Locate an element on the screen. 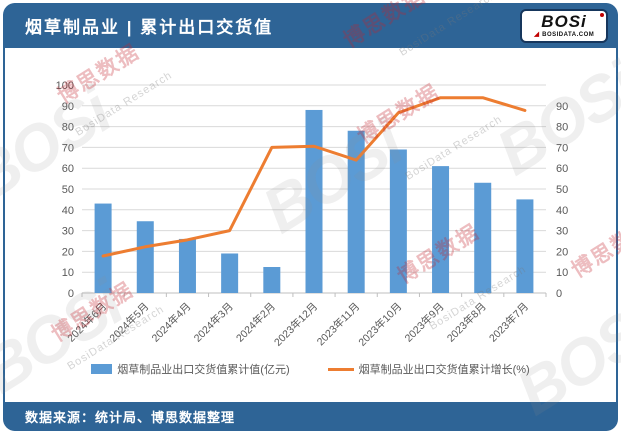 Image resolution: width=621 pixels, height=434 pixels. right-axis-tick-label: 70 is located at coordinates (562, 148).